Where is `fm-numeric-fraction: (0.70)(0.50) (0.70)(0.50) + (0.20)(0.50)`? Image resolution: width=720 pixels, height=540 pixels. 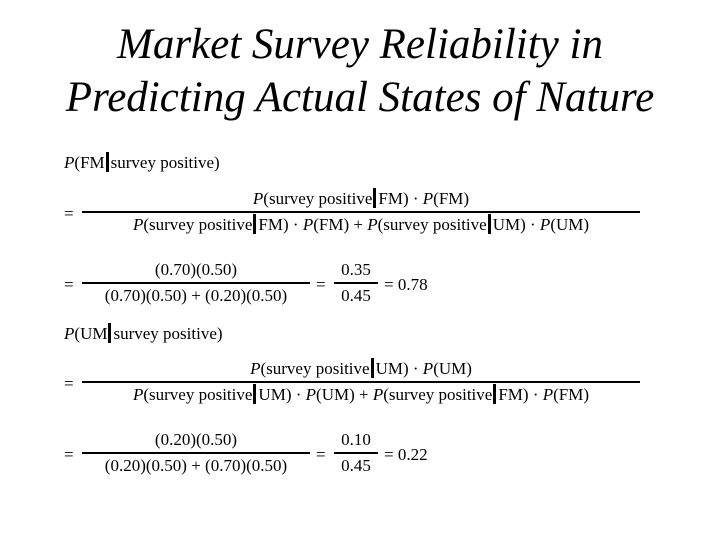 fm-numeric-fraction: (0.70)(0.50) (0.70)(0.50) + (0.20)(0.50) is located at coordinates (196, 283).